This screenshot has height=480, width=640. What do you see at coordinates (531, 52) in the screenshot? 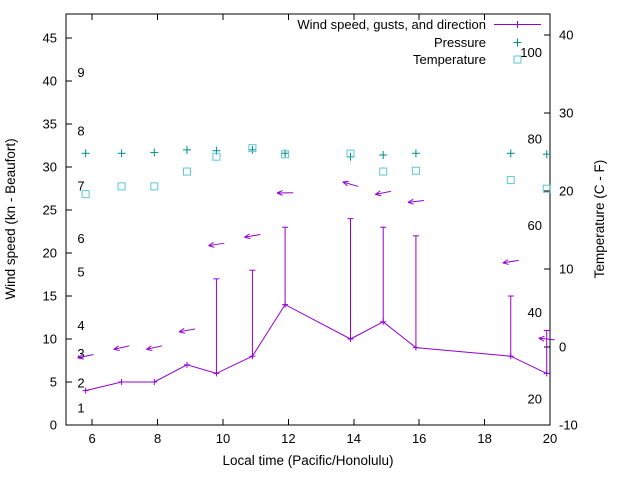
I see `fahrenheit-label: 100` at bounding box center [531, 52].